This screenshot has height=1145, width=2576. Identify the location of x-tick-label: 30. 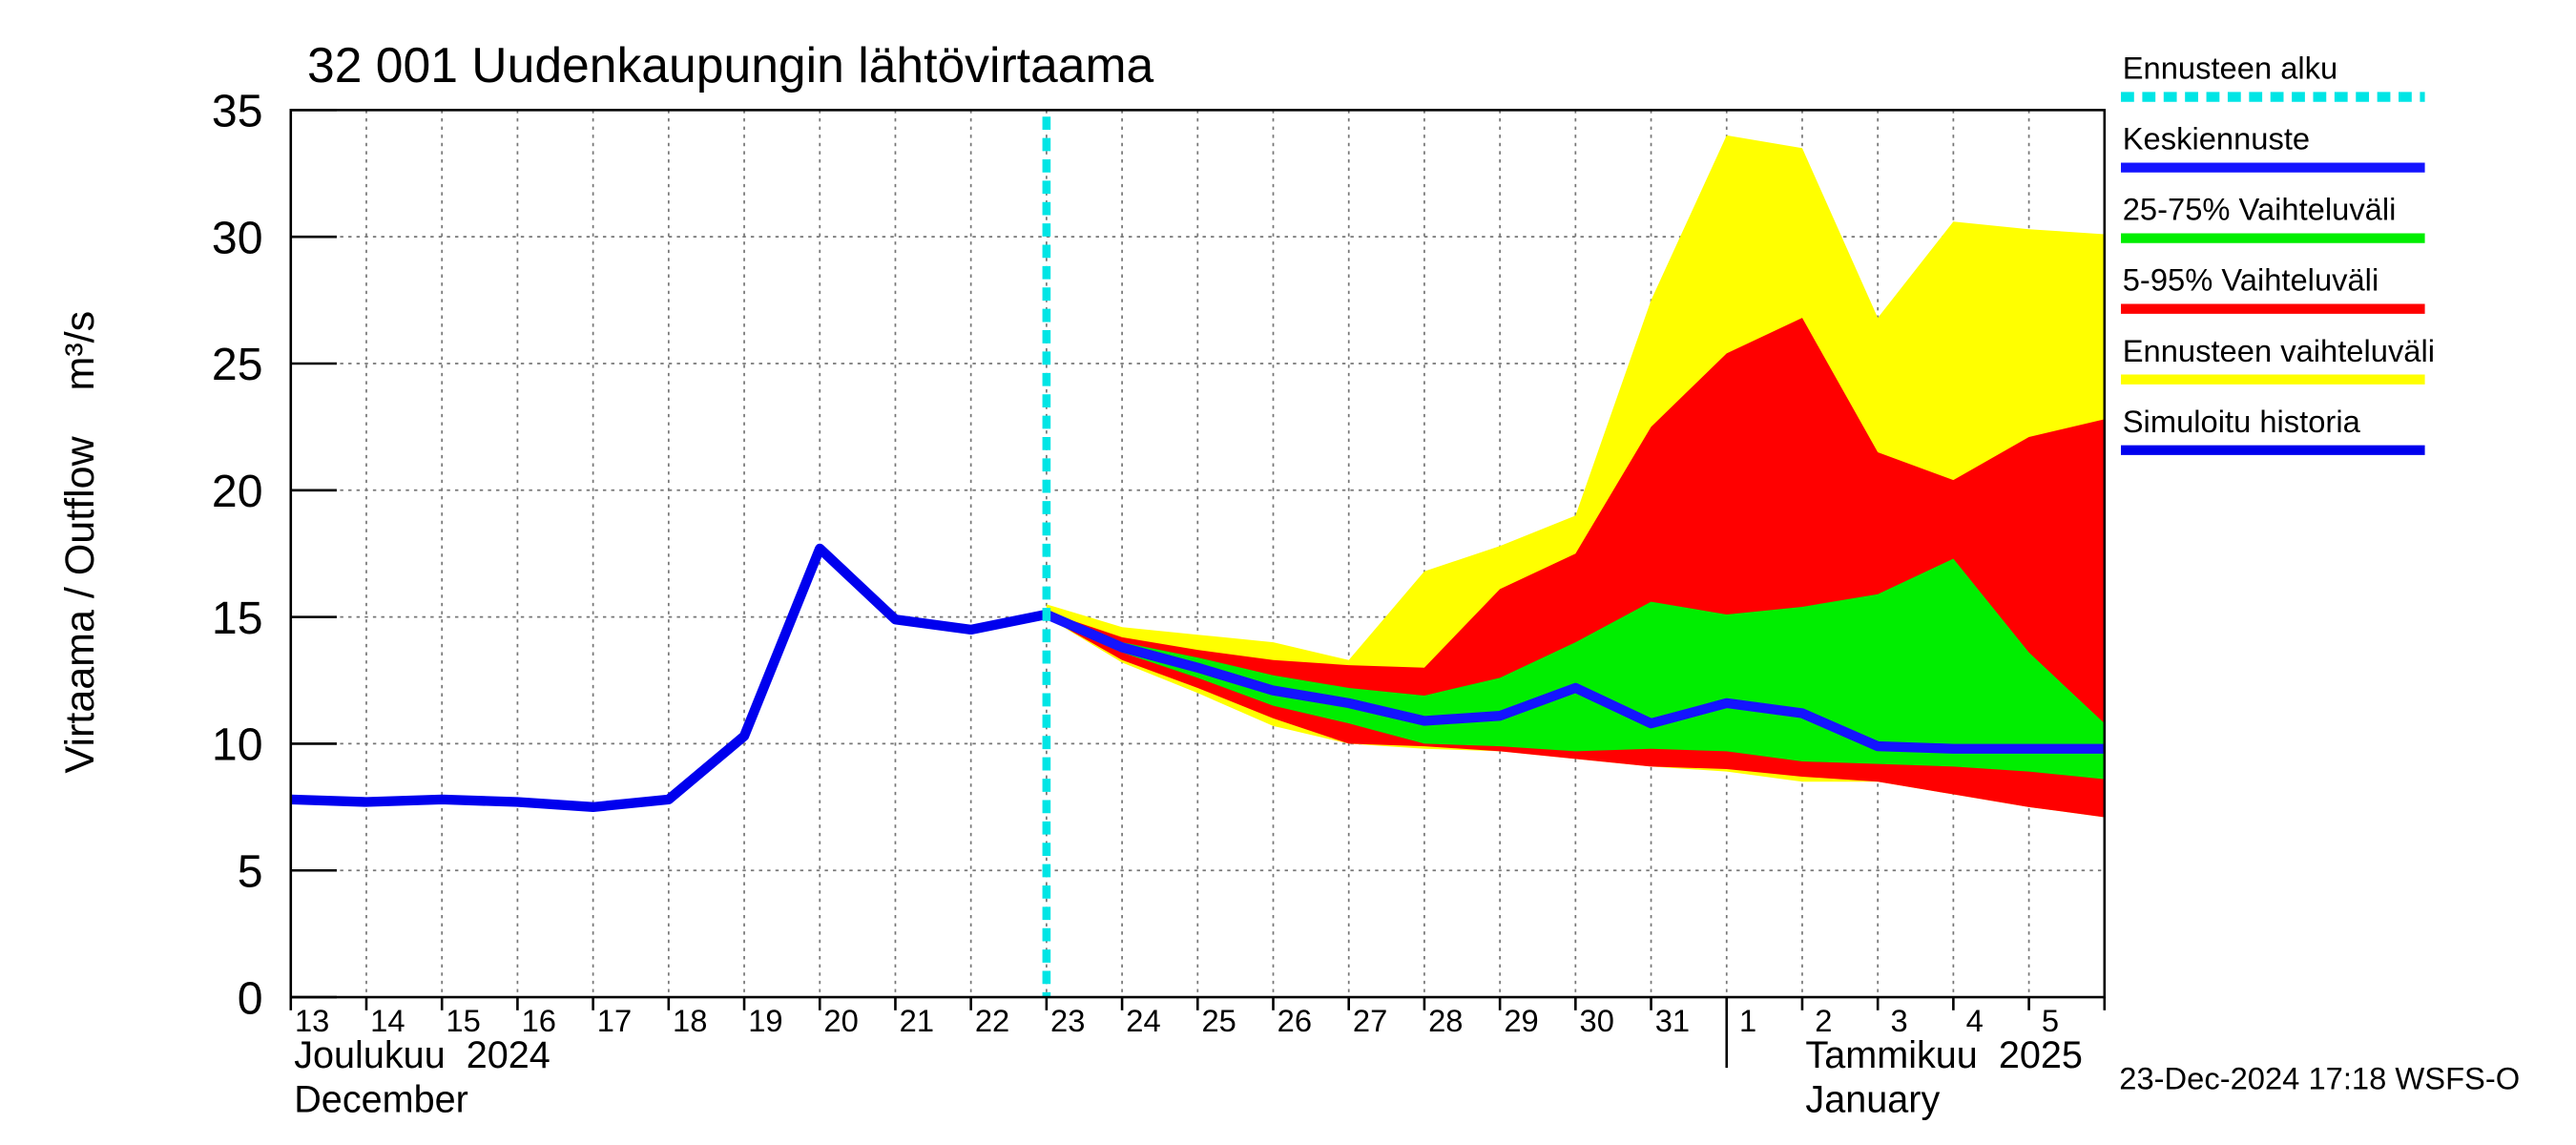
(1597, 1021).